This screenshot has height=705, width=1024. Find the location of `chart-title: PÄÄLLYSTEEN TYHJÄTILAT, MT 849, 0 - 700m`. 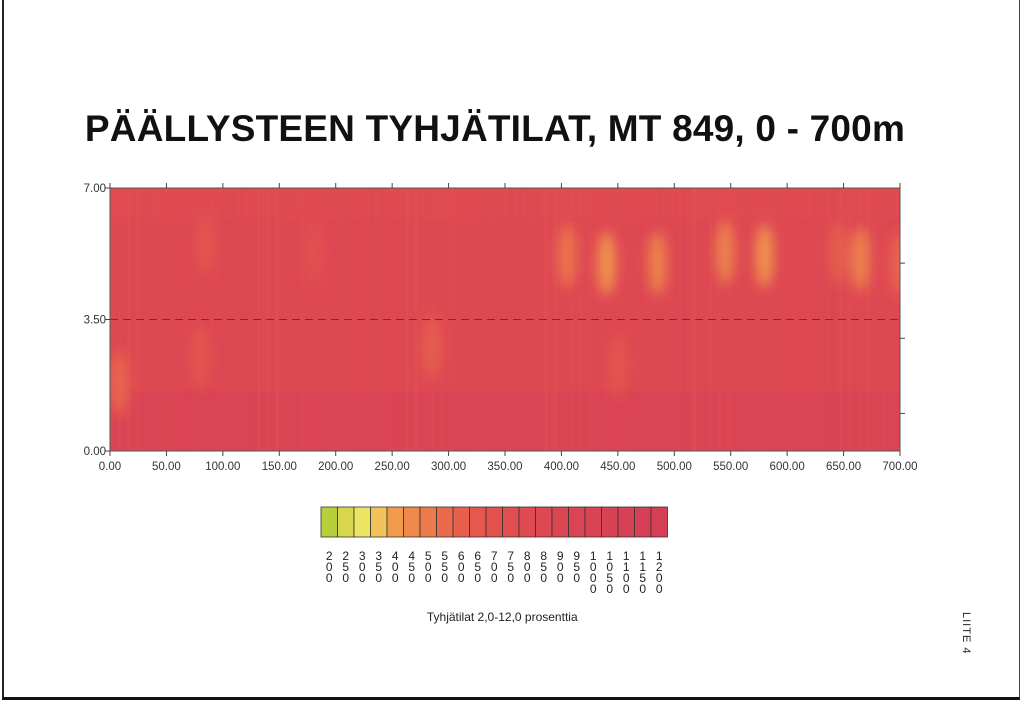

chart-title: PÄÄLLYSTEEN TYHJÄTILAT, MT 849, 0 - 700m is located at coordinates (495, 128).